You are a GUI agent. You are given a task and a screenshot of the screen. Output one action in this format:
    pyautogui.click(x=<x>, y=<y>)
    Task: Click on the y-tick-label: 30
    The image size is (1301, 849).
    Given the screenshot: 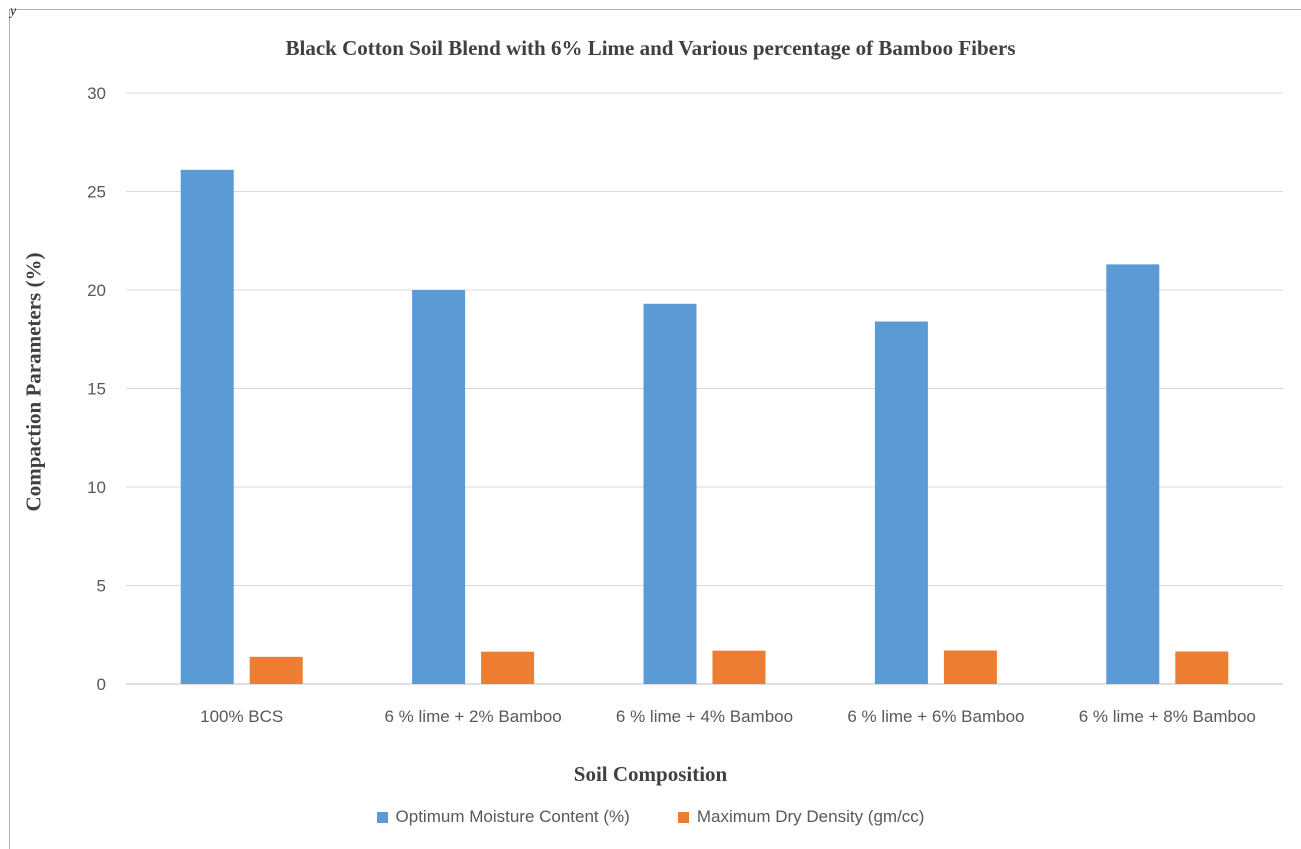 What is the action you would take?
    pyautogui.click(x=96, y=93)
    